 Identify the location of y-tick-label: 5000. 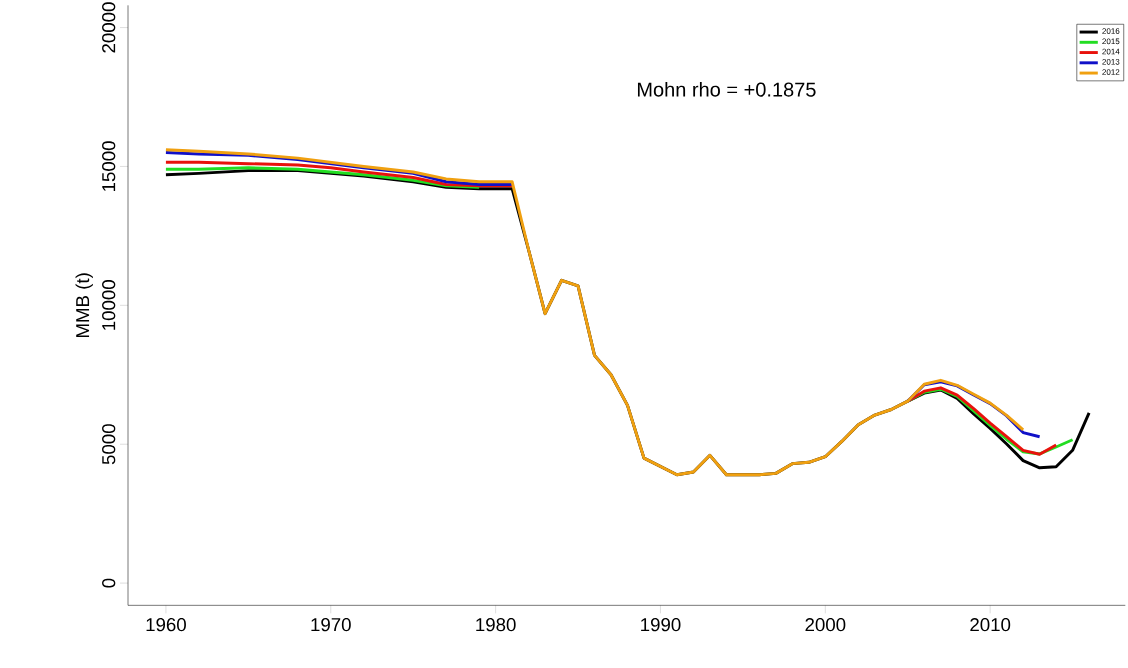
(109, 444).